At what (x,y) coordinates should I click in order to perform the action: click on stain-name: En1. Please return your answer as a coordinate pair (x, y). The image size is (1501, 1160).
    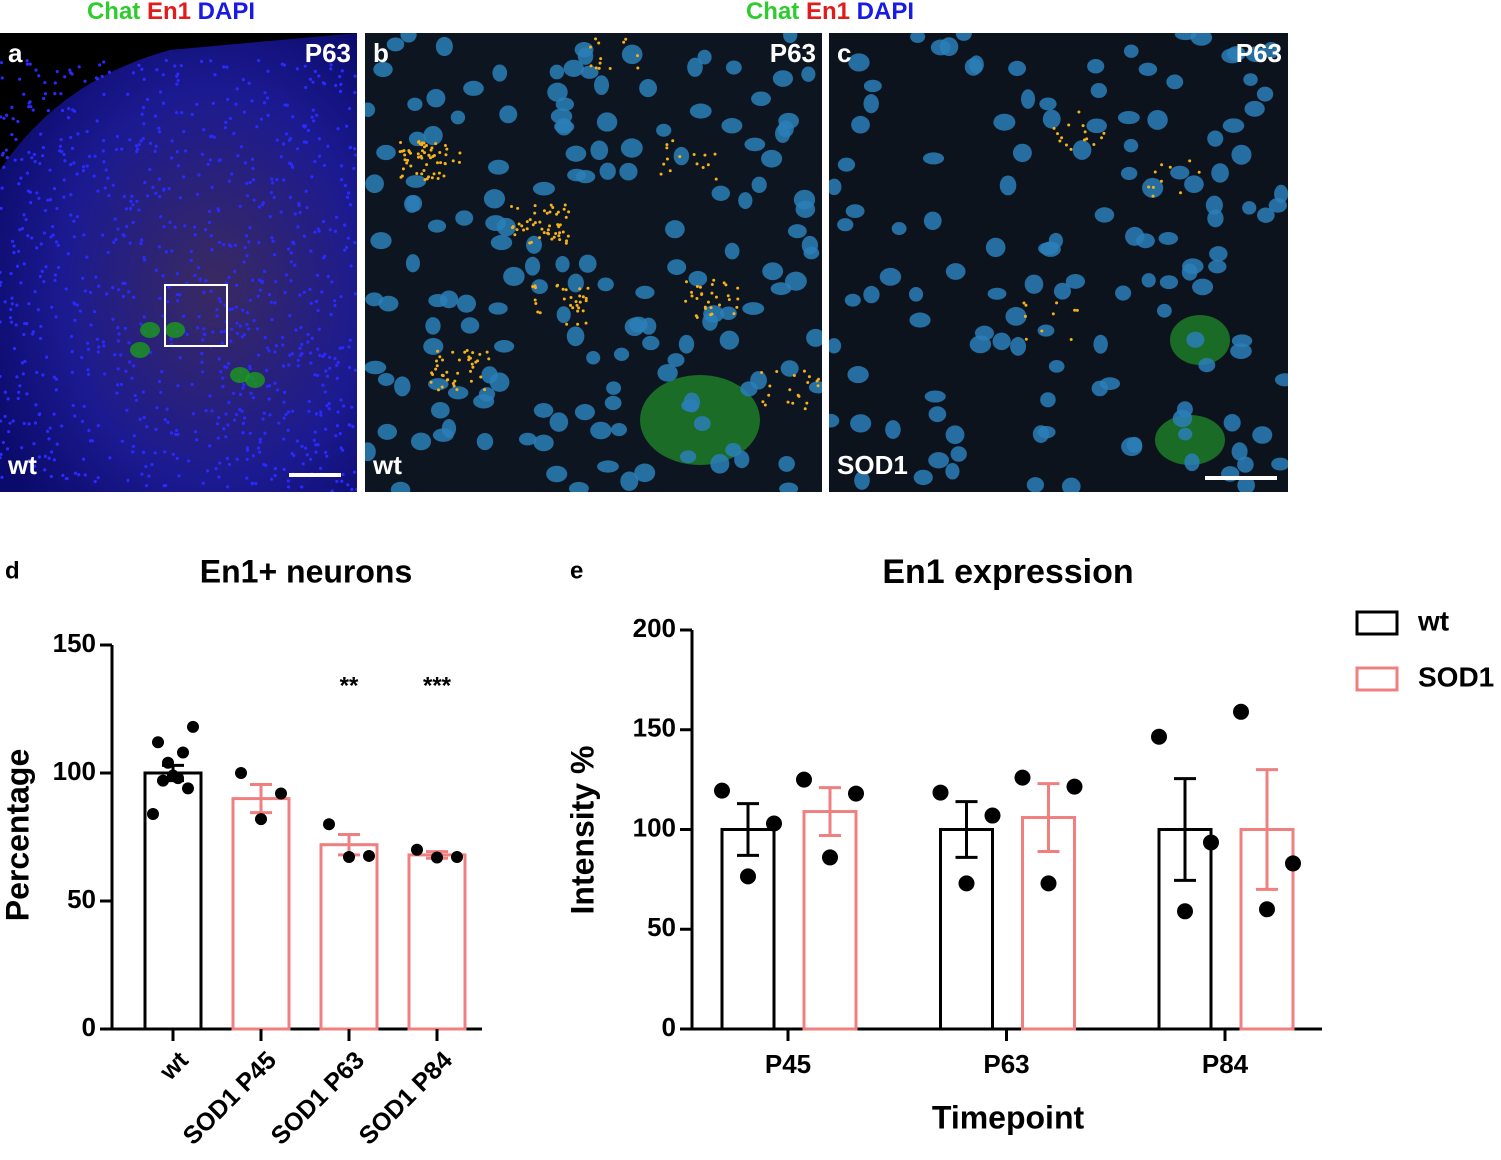
    Looking at the image, I should click on (169, 12).